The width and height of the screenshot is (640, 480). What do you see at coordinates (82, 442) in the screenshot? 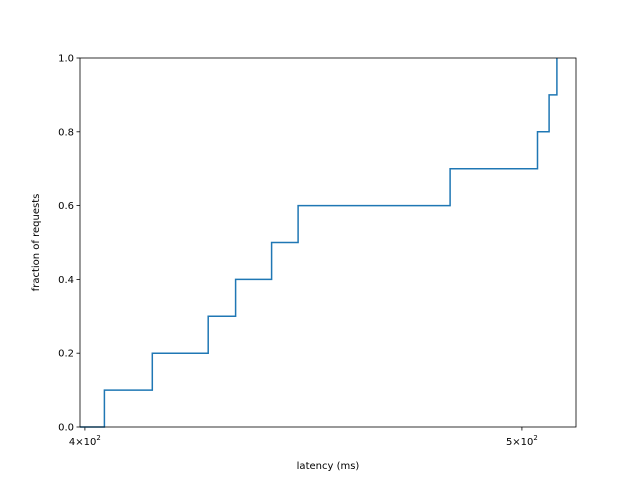
I see `x-tick-base: 4×10` at bounding box center [82, 442].